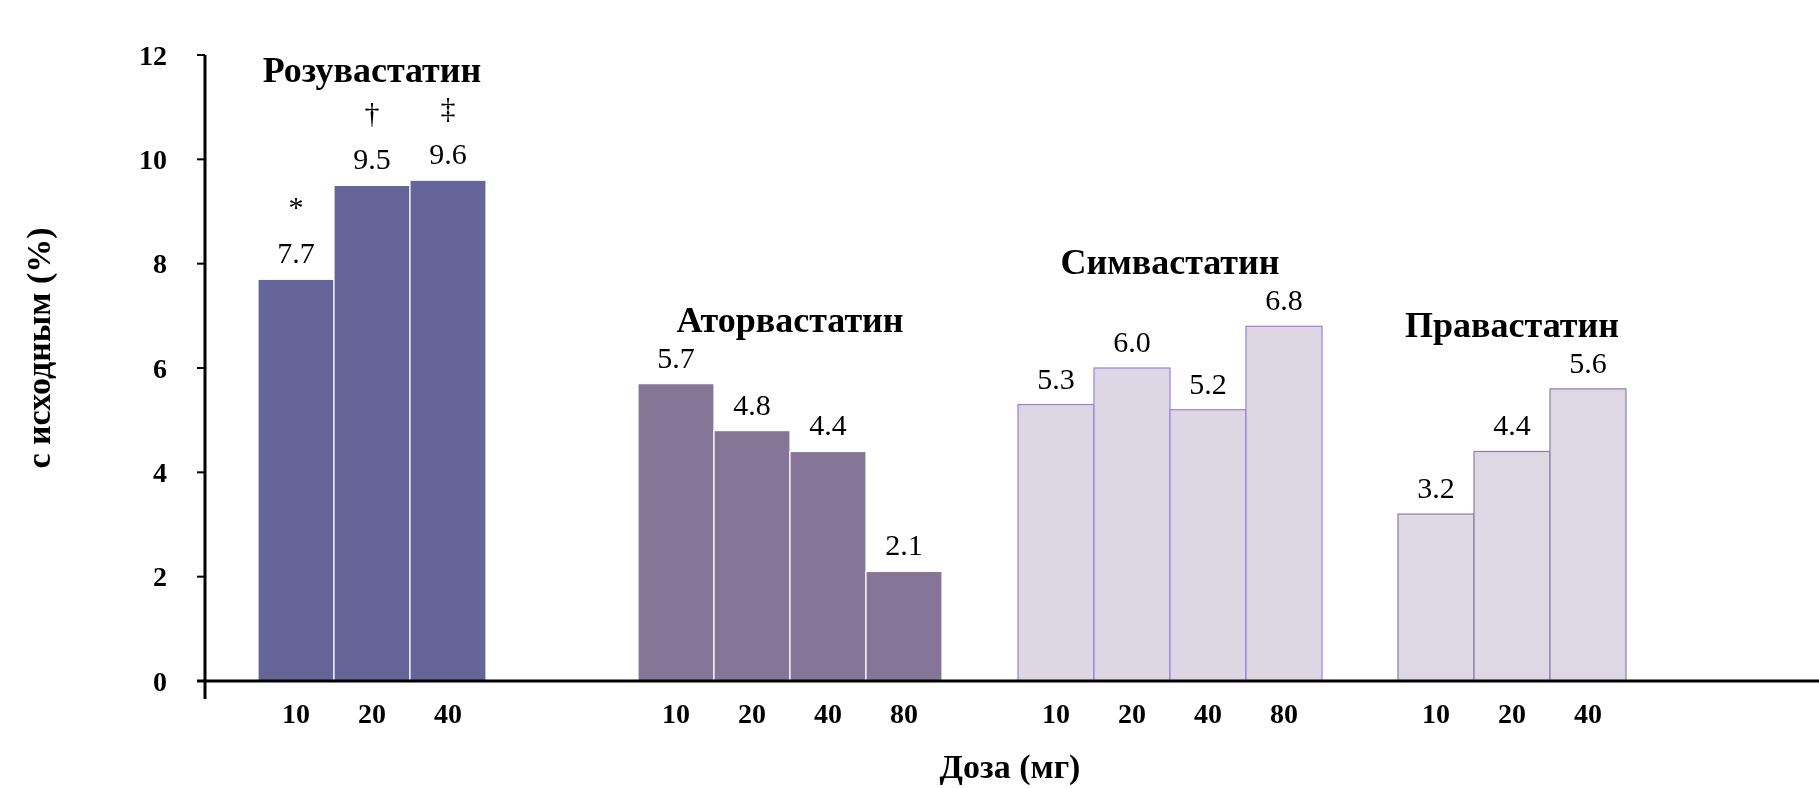 The height and width of the screenshot is (788, 1819). I want to click on data-label: 2.1, so click(904, 545).